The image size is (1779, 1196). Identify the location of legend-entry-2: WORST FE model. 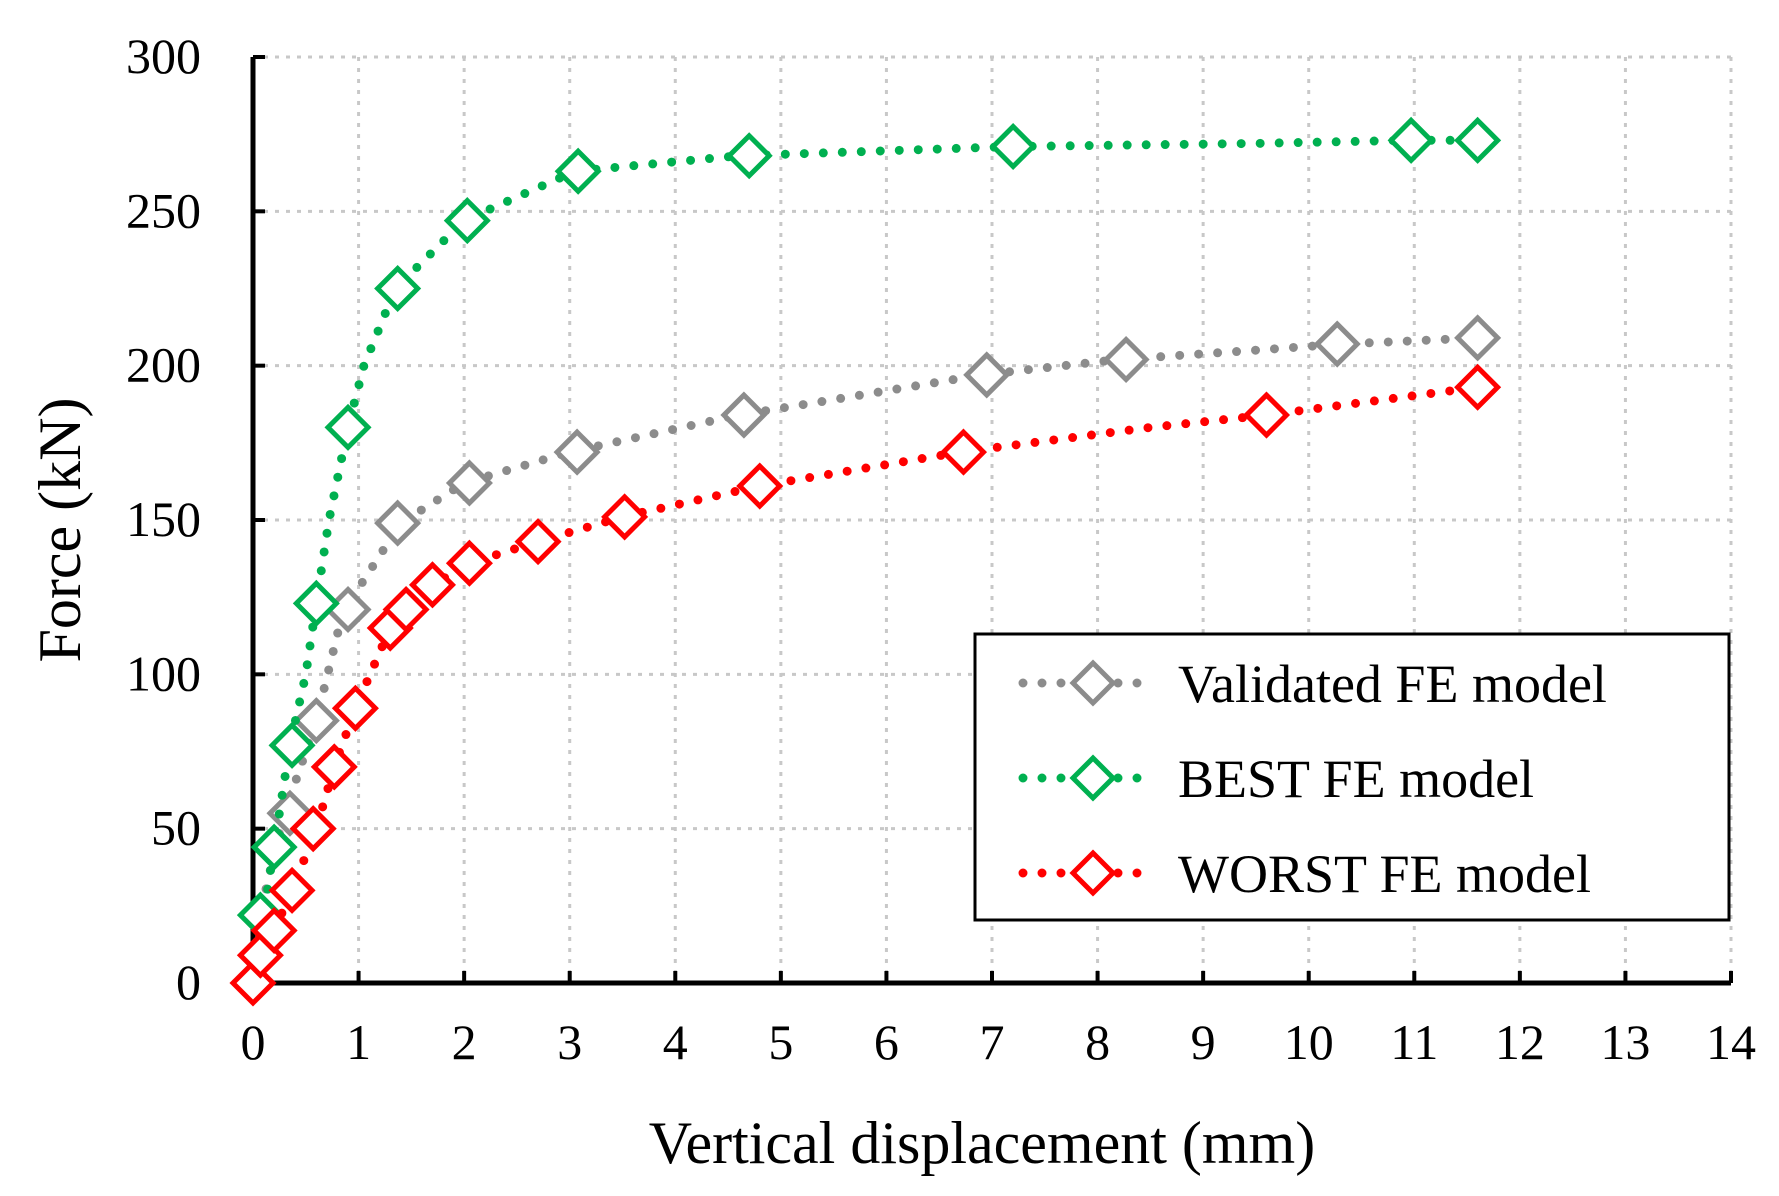
(1304, 874).